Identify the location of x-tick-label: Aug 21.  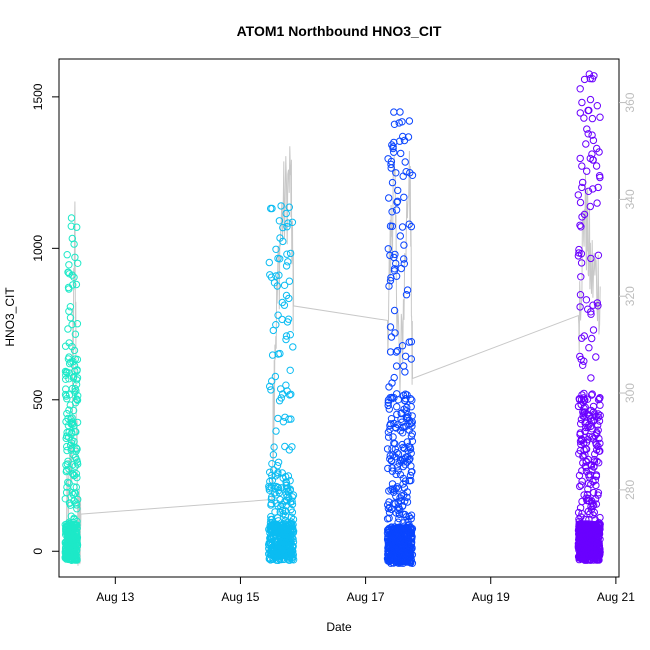
(616, 597).